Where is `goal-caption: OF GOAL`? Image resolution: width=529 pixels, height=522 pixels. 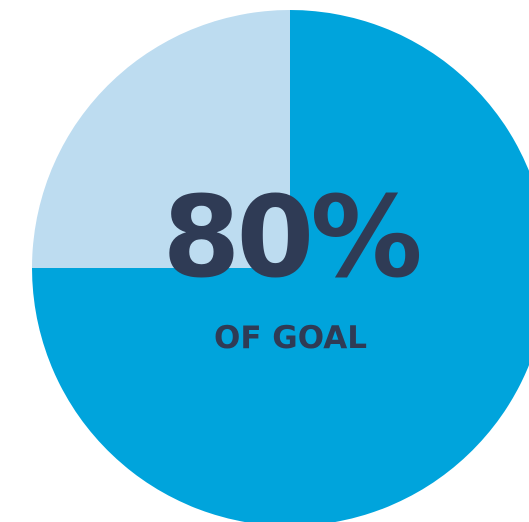
goal-caption: OF GOAL is located at coordinates (290, 338).